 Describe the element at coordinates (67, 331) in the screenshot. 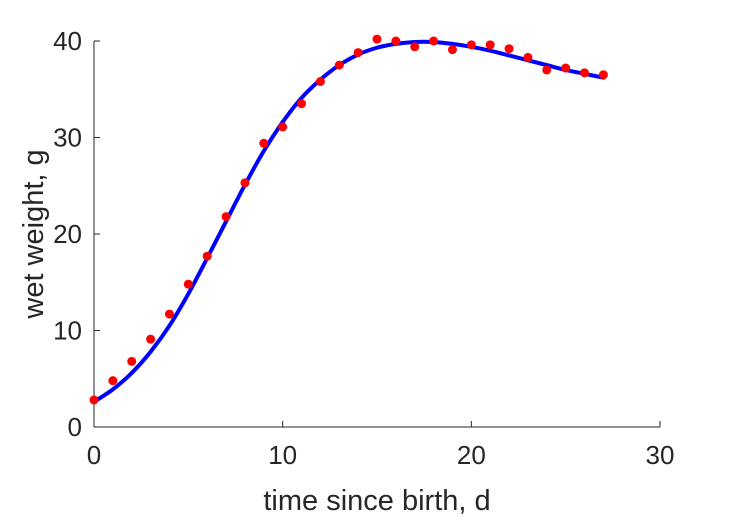

I see `y-tick-label: 10` at that location.